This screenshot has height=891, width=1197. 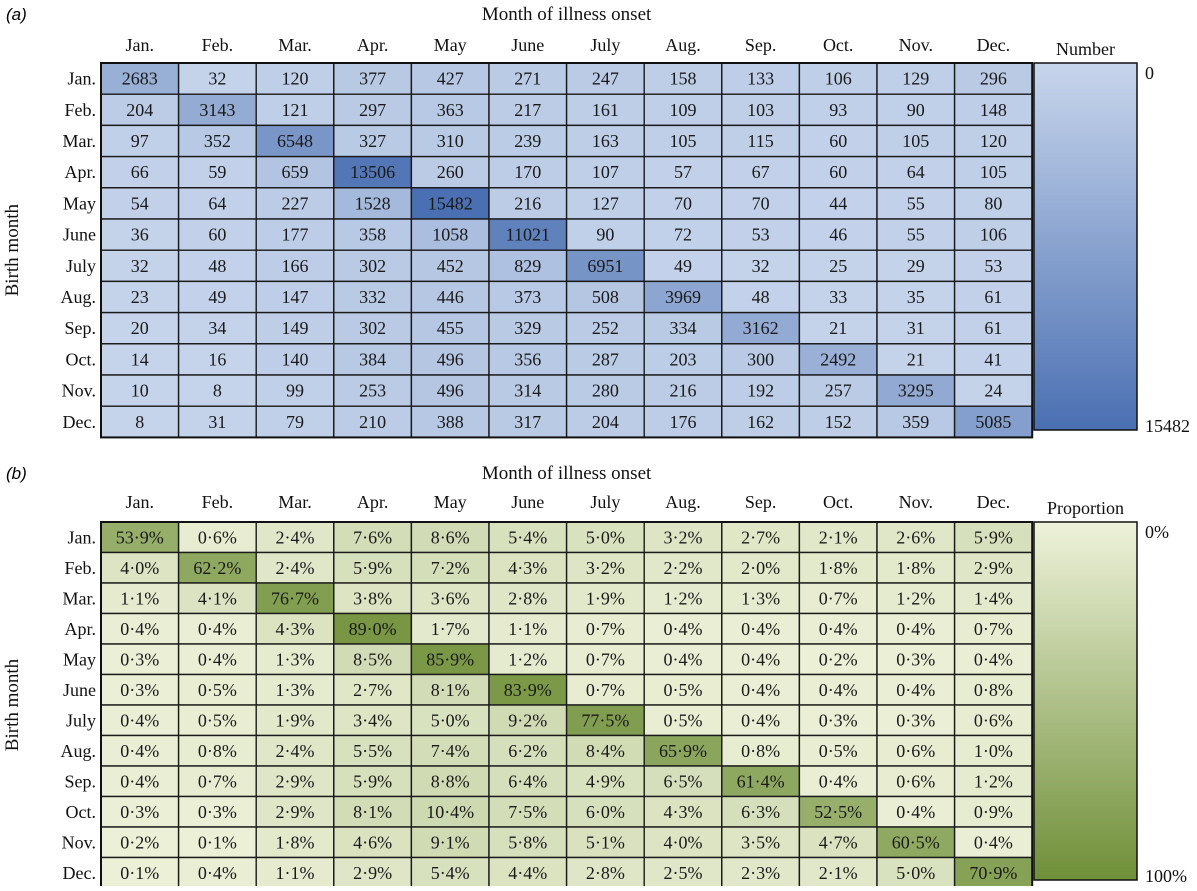 What do you see at coordinates (993, 690) in the screenshot?
I see `cell-value-label: 0·8%` at bounding box center [993, 690].